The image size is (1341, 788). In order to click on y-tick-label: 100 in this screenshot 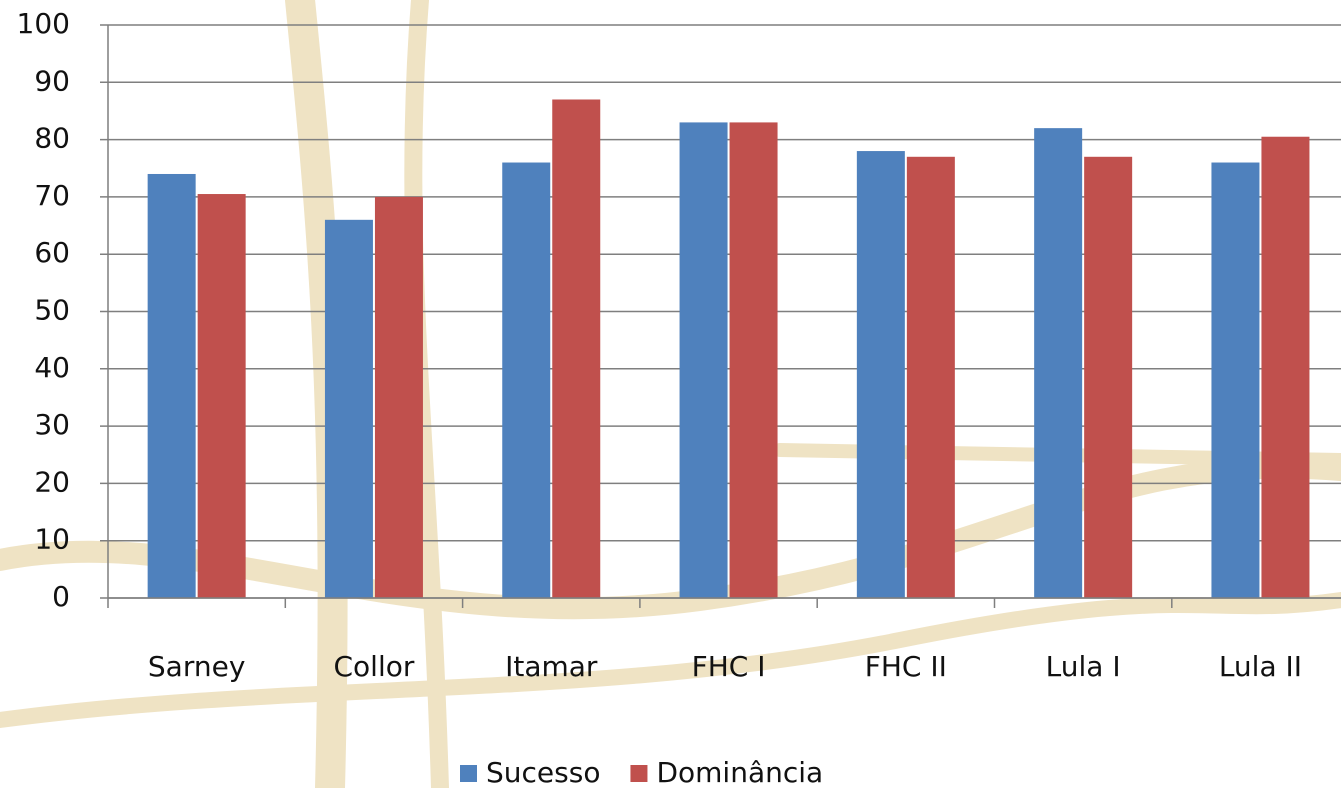, I will do `click(43, 23)`.